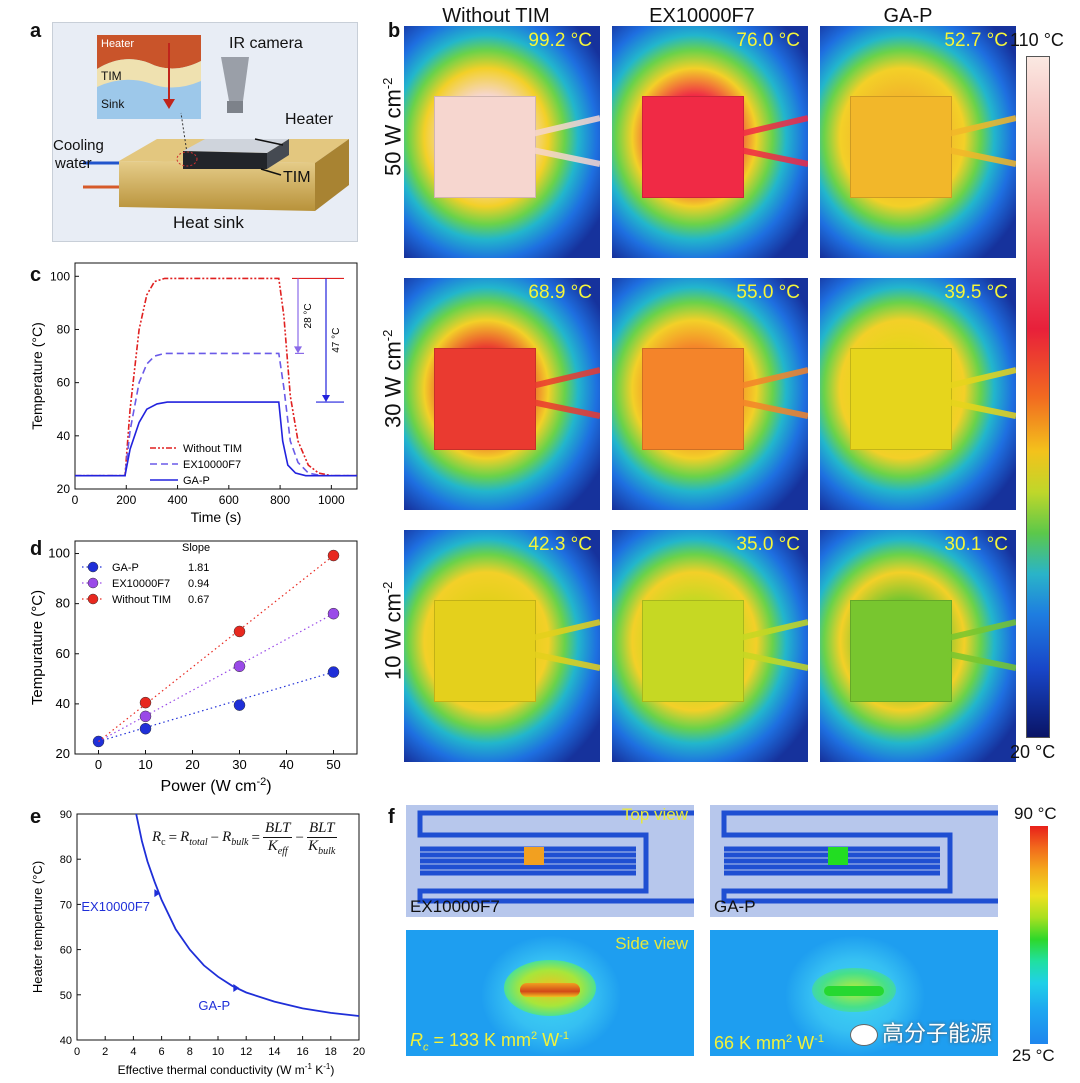 The image size is (1080, 1083). I want to click on x-tick-label: 10, so click(145, 764).